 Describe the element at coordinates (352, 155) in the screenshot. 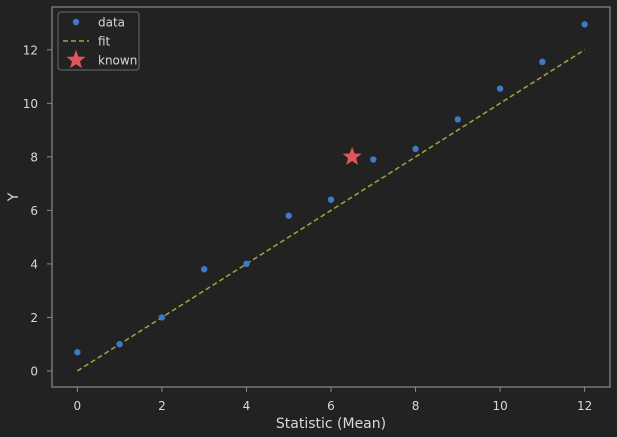

I see `known-point-star` at that location.